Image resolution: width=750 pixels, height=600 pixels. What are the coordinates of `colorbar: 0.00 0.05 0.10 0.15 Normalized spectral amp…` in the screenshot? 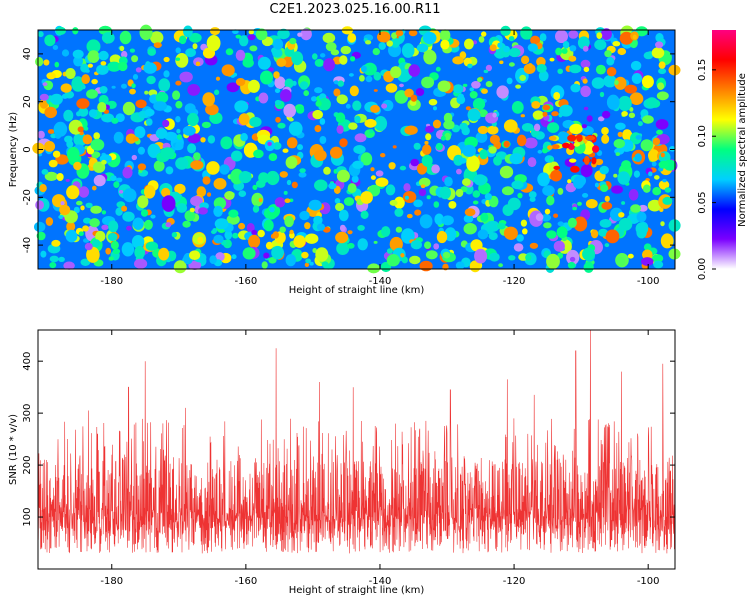 It's located at (722, 155).